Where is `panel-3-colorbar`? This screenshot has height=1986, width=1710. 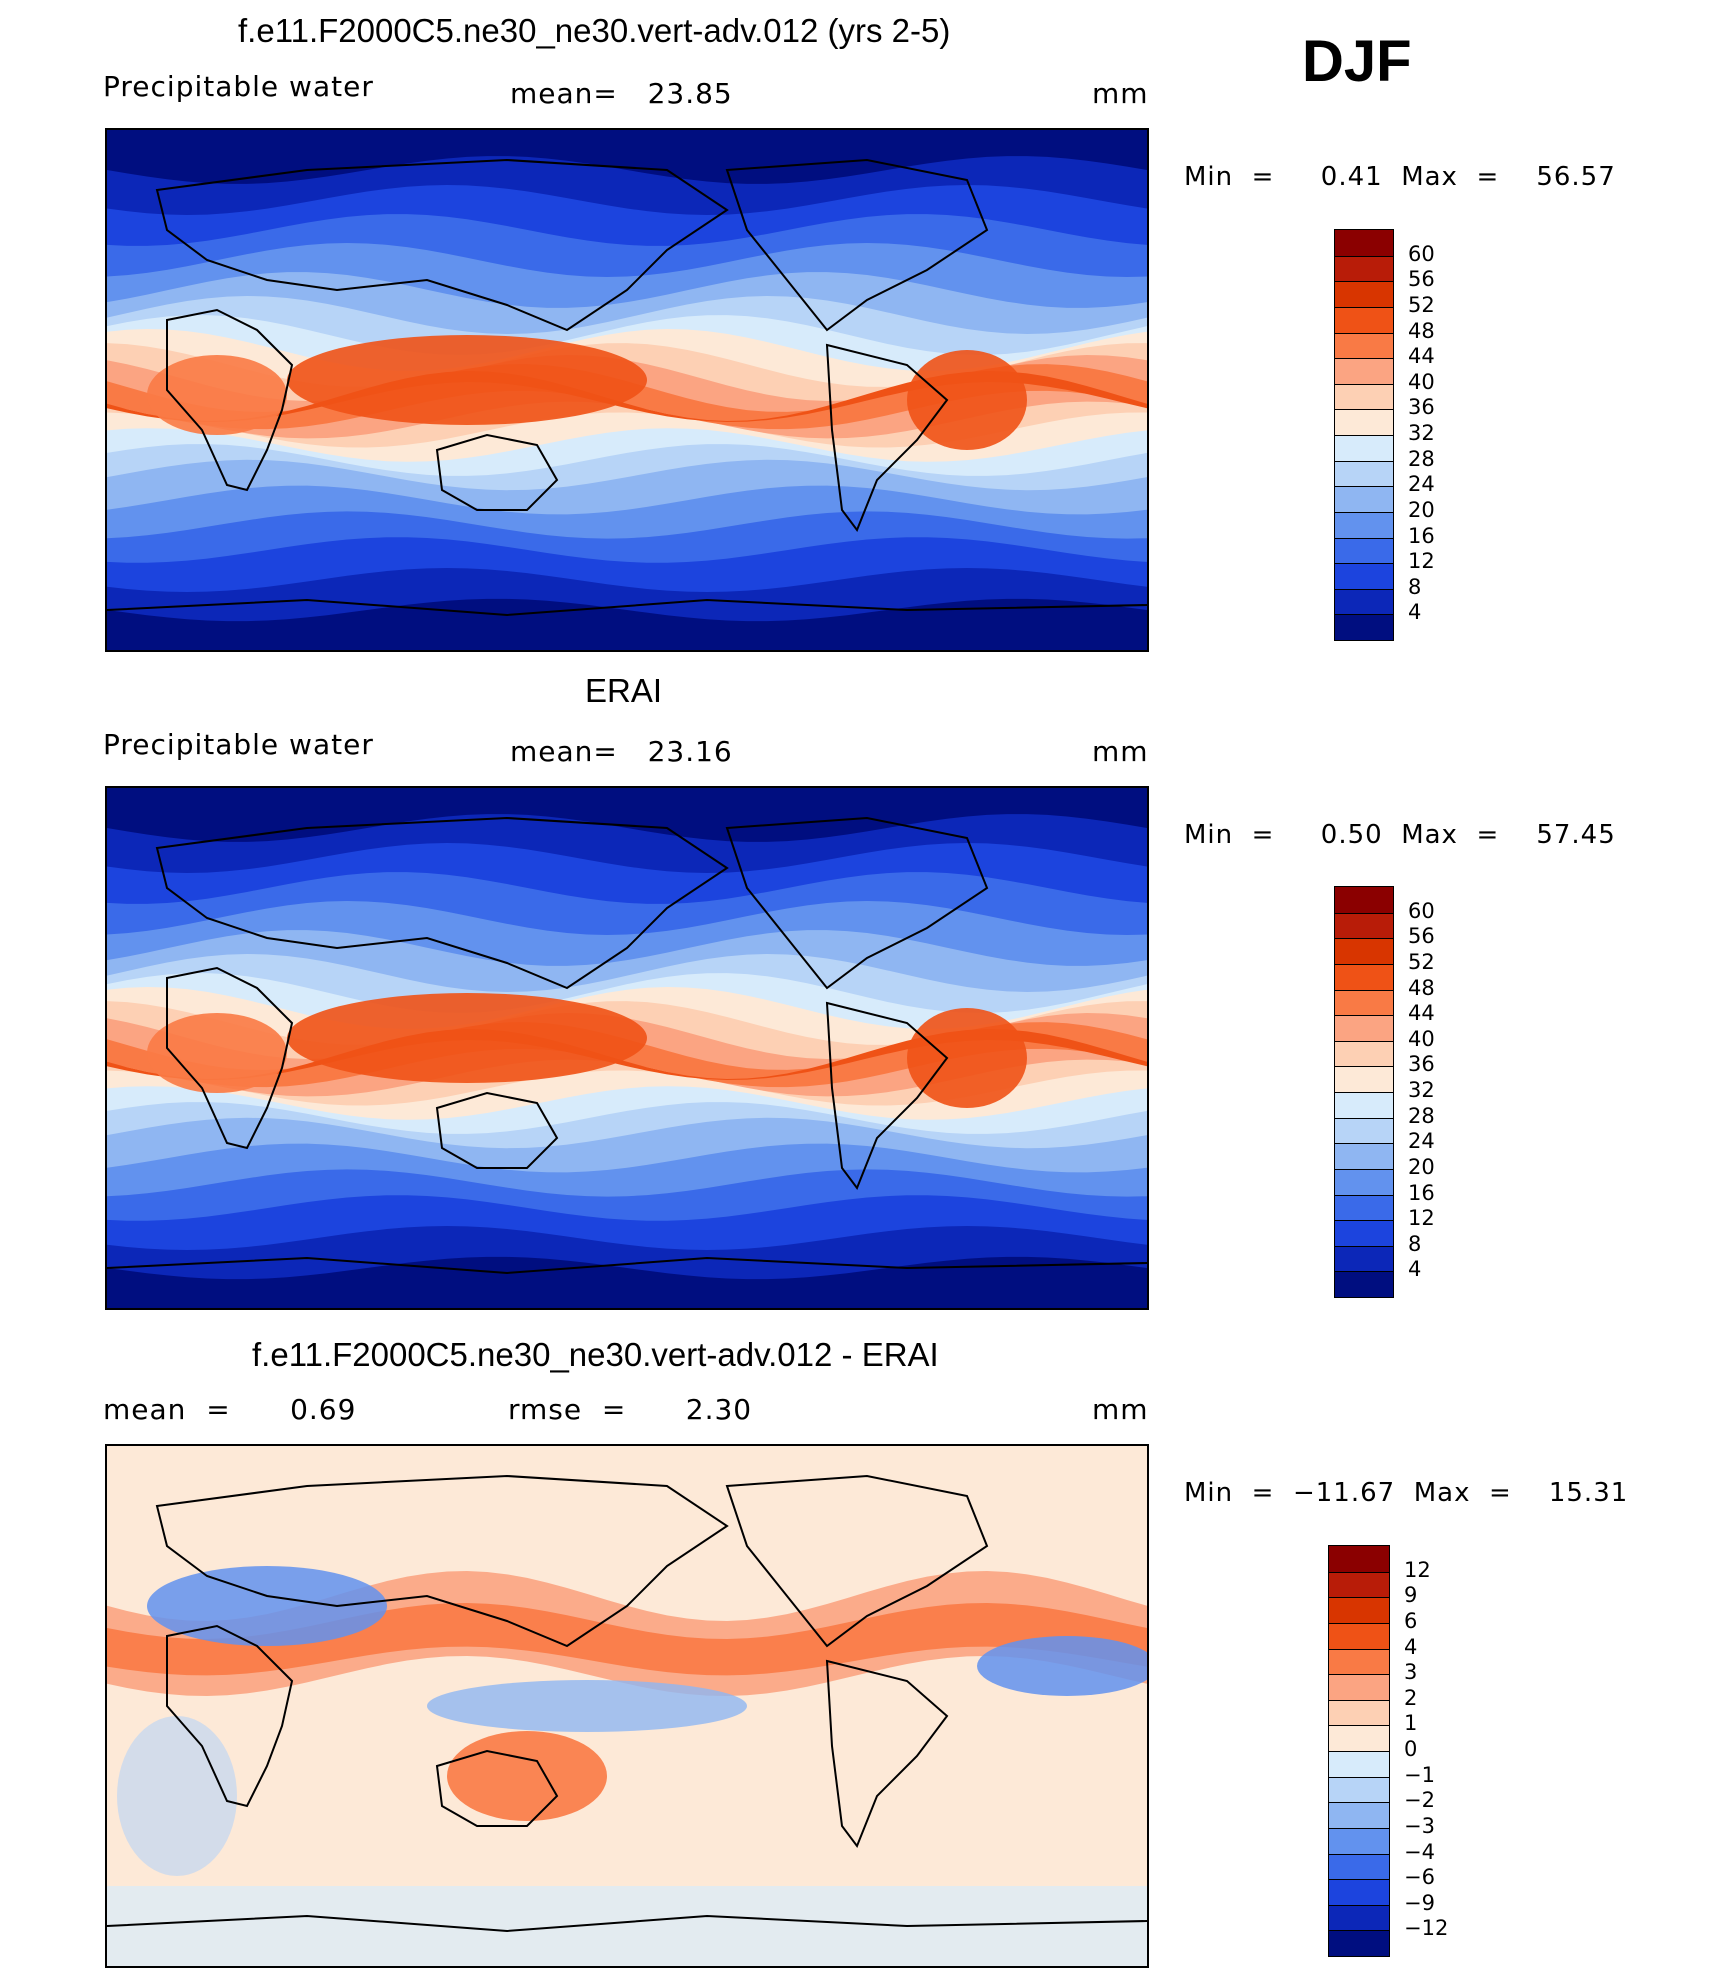
panel-3-colorbar is located at coordinates (1359, 1751).